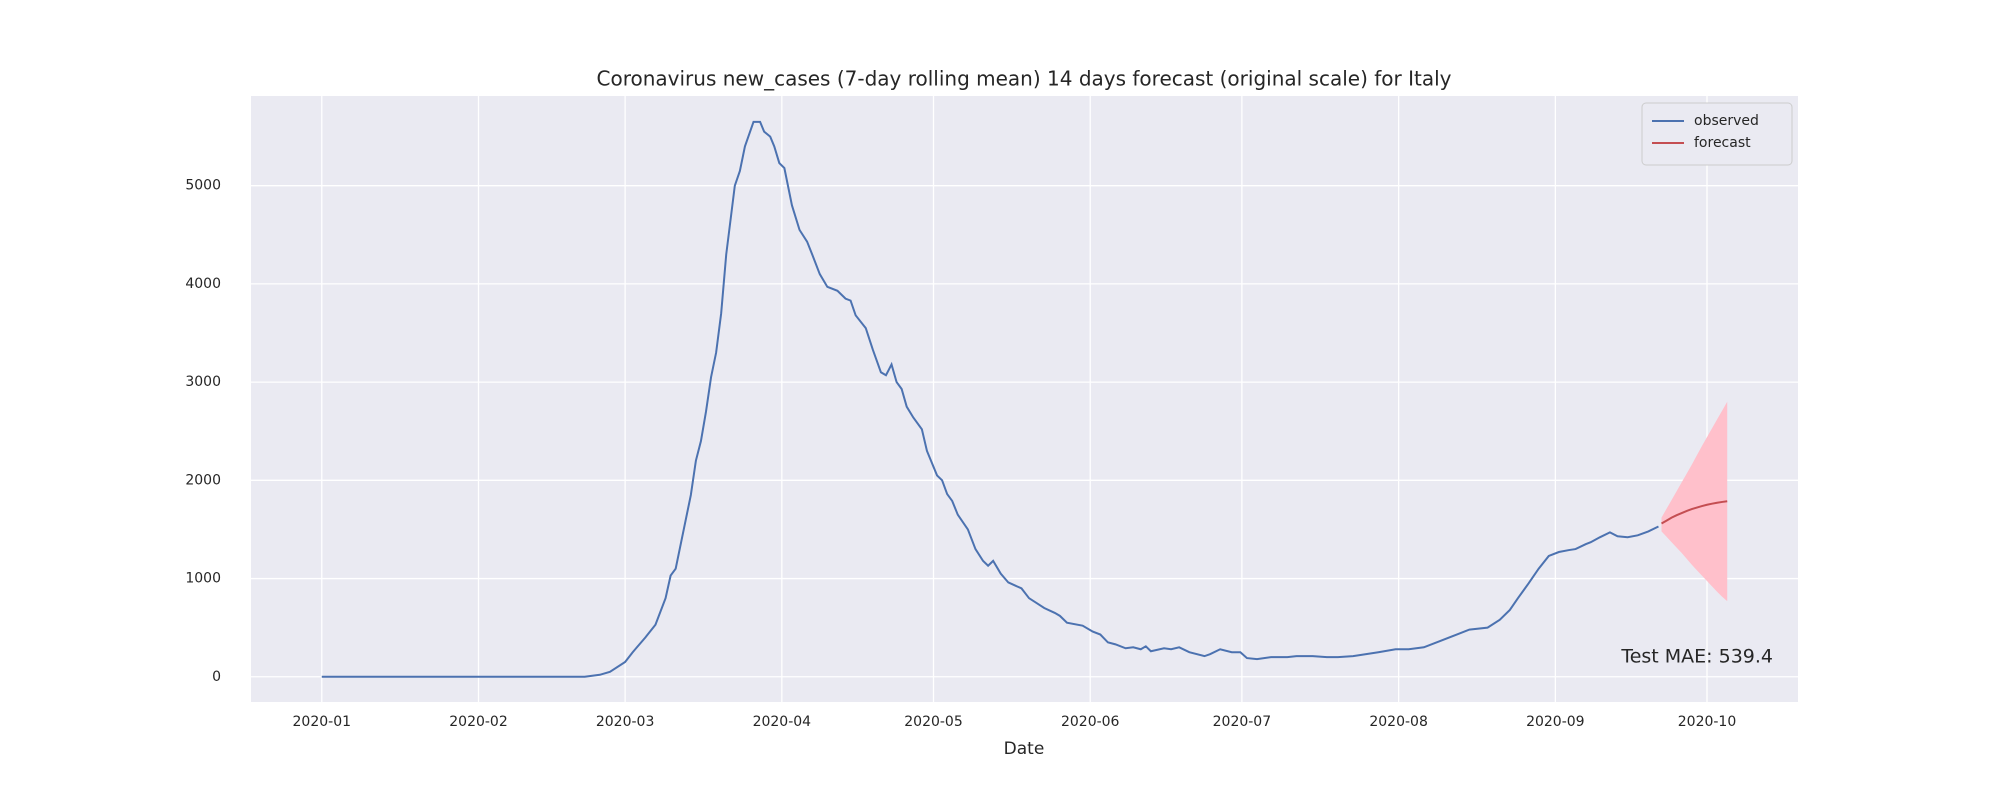  I want to click on x-tick-label: 2020-08, so click(1398, 722).